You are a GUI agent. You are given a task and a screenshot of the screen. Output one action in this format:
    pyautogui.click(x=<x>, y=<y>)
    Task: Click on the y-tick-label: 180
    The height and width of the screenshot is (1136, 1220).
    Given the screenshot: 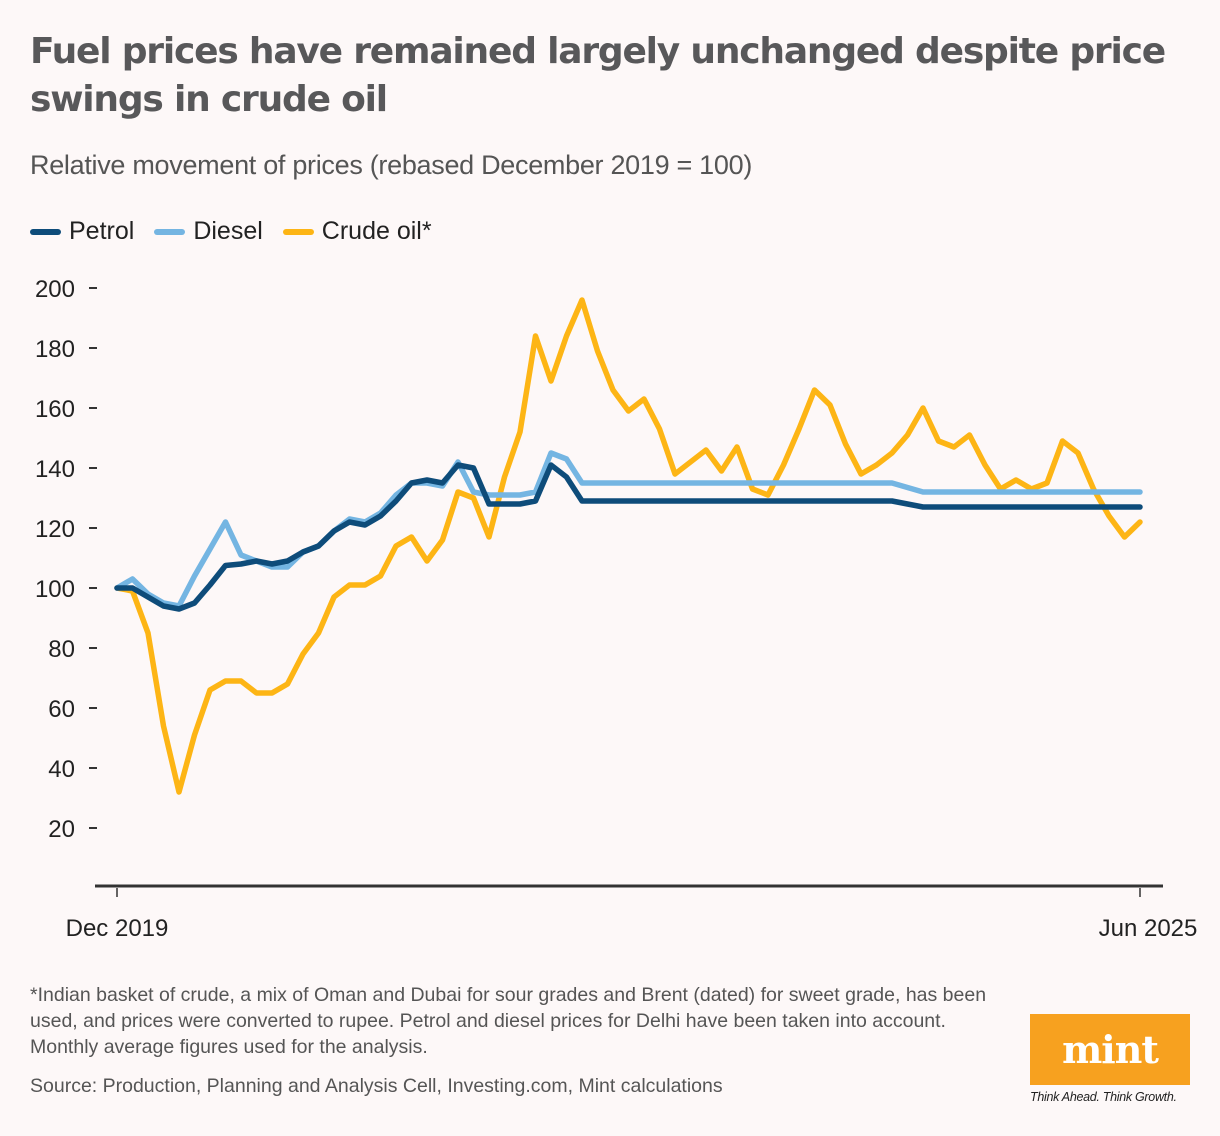 What is the action you would take?
    pyautogui.click(x=55, y=349)
    